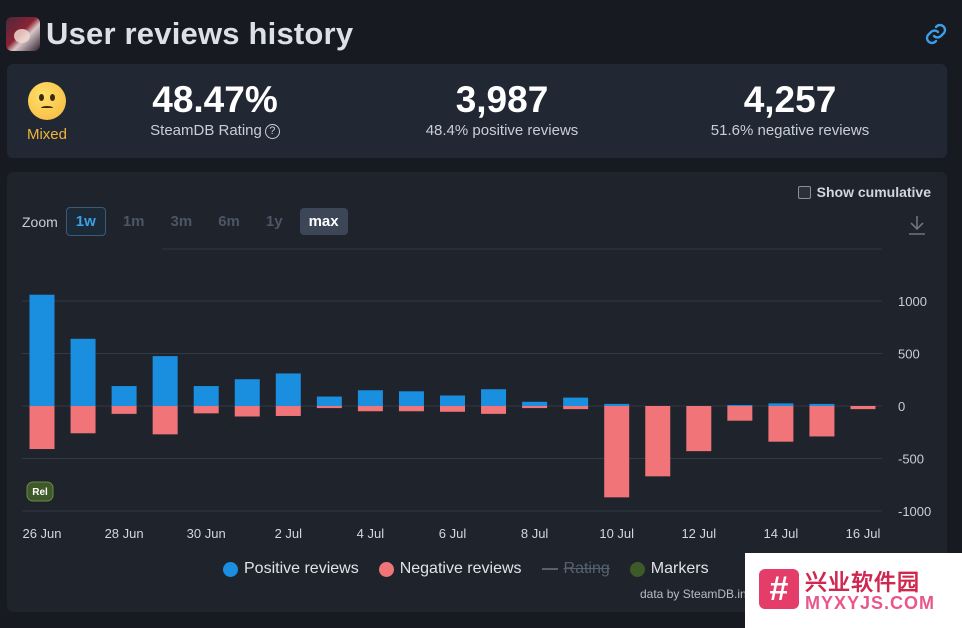 The height and width of the screenshot is (628, 962). What do you see at coordinates (912, 301) in the screenshot?
I see `y-tick-label: 1000` at bounding box center [912, 301].